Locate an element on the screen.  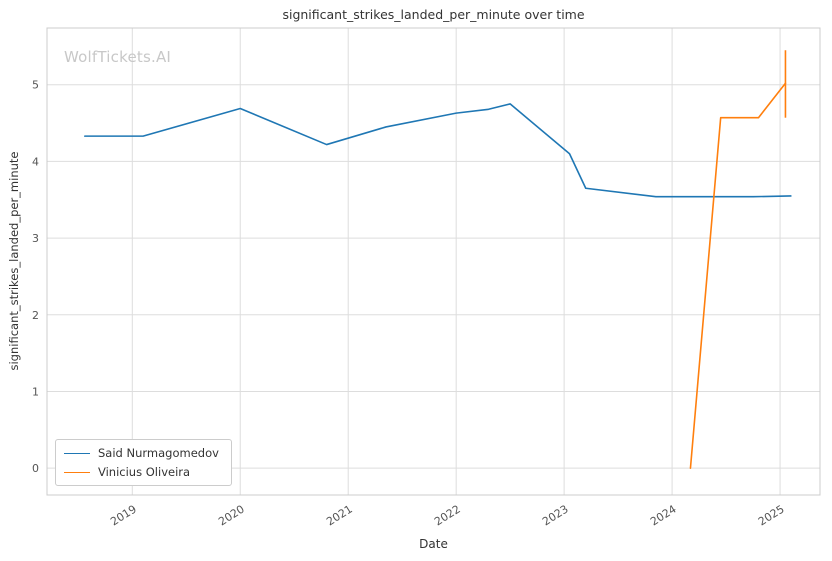
y-tick-label: 1 is located at coordinates (35, 391).